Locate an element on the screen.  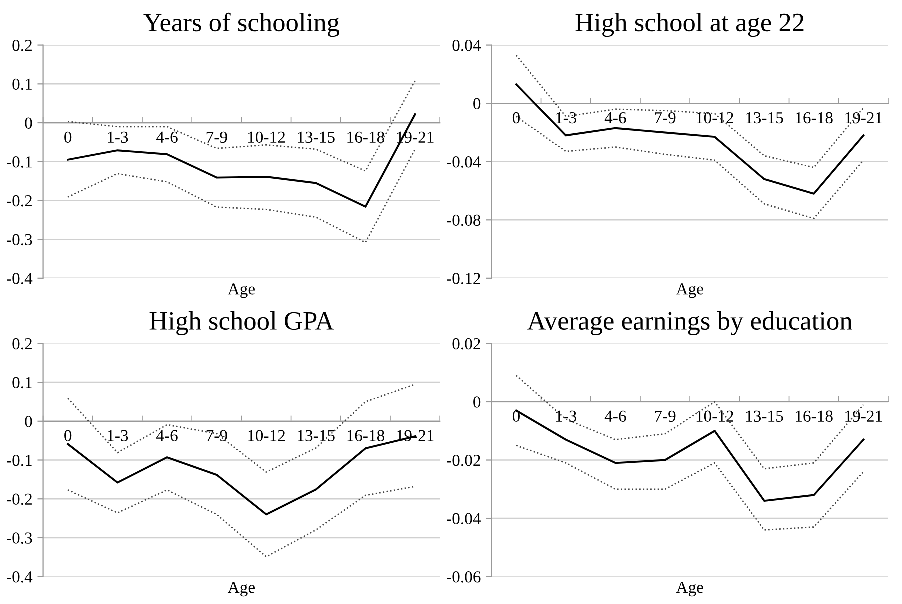
chart-title: High school GPA is located at coordinates (242, 323).